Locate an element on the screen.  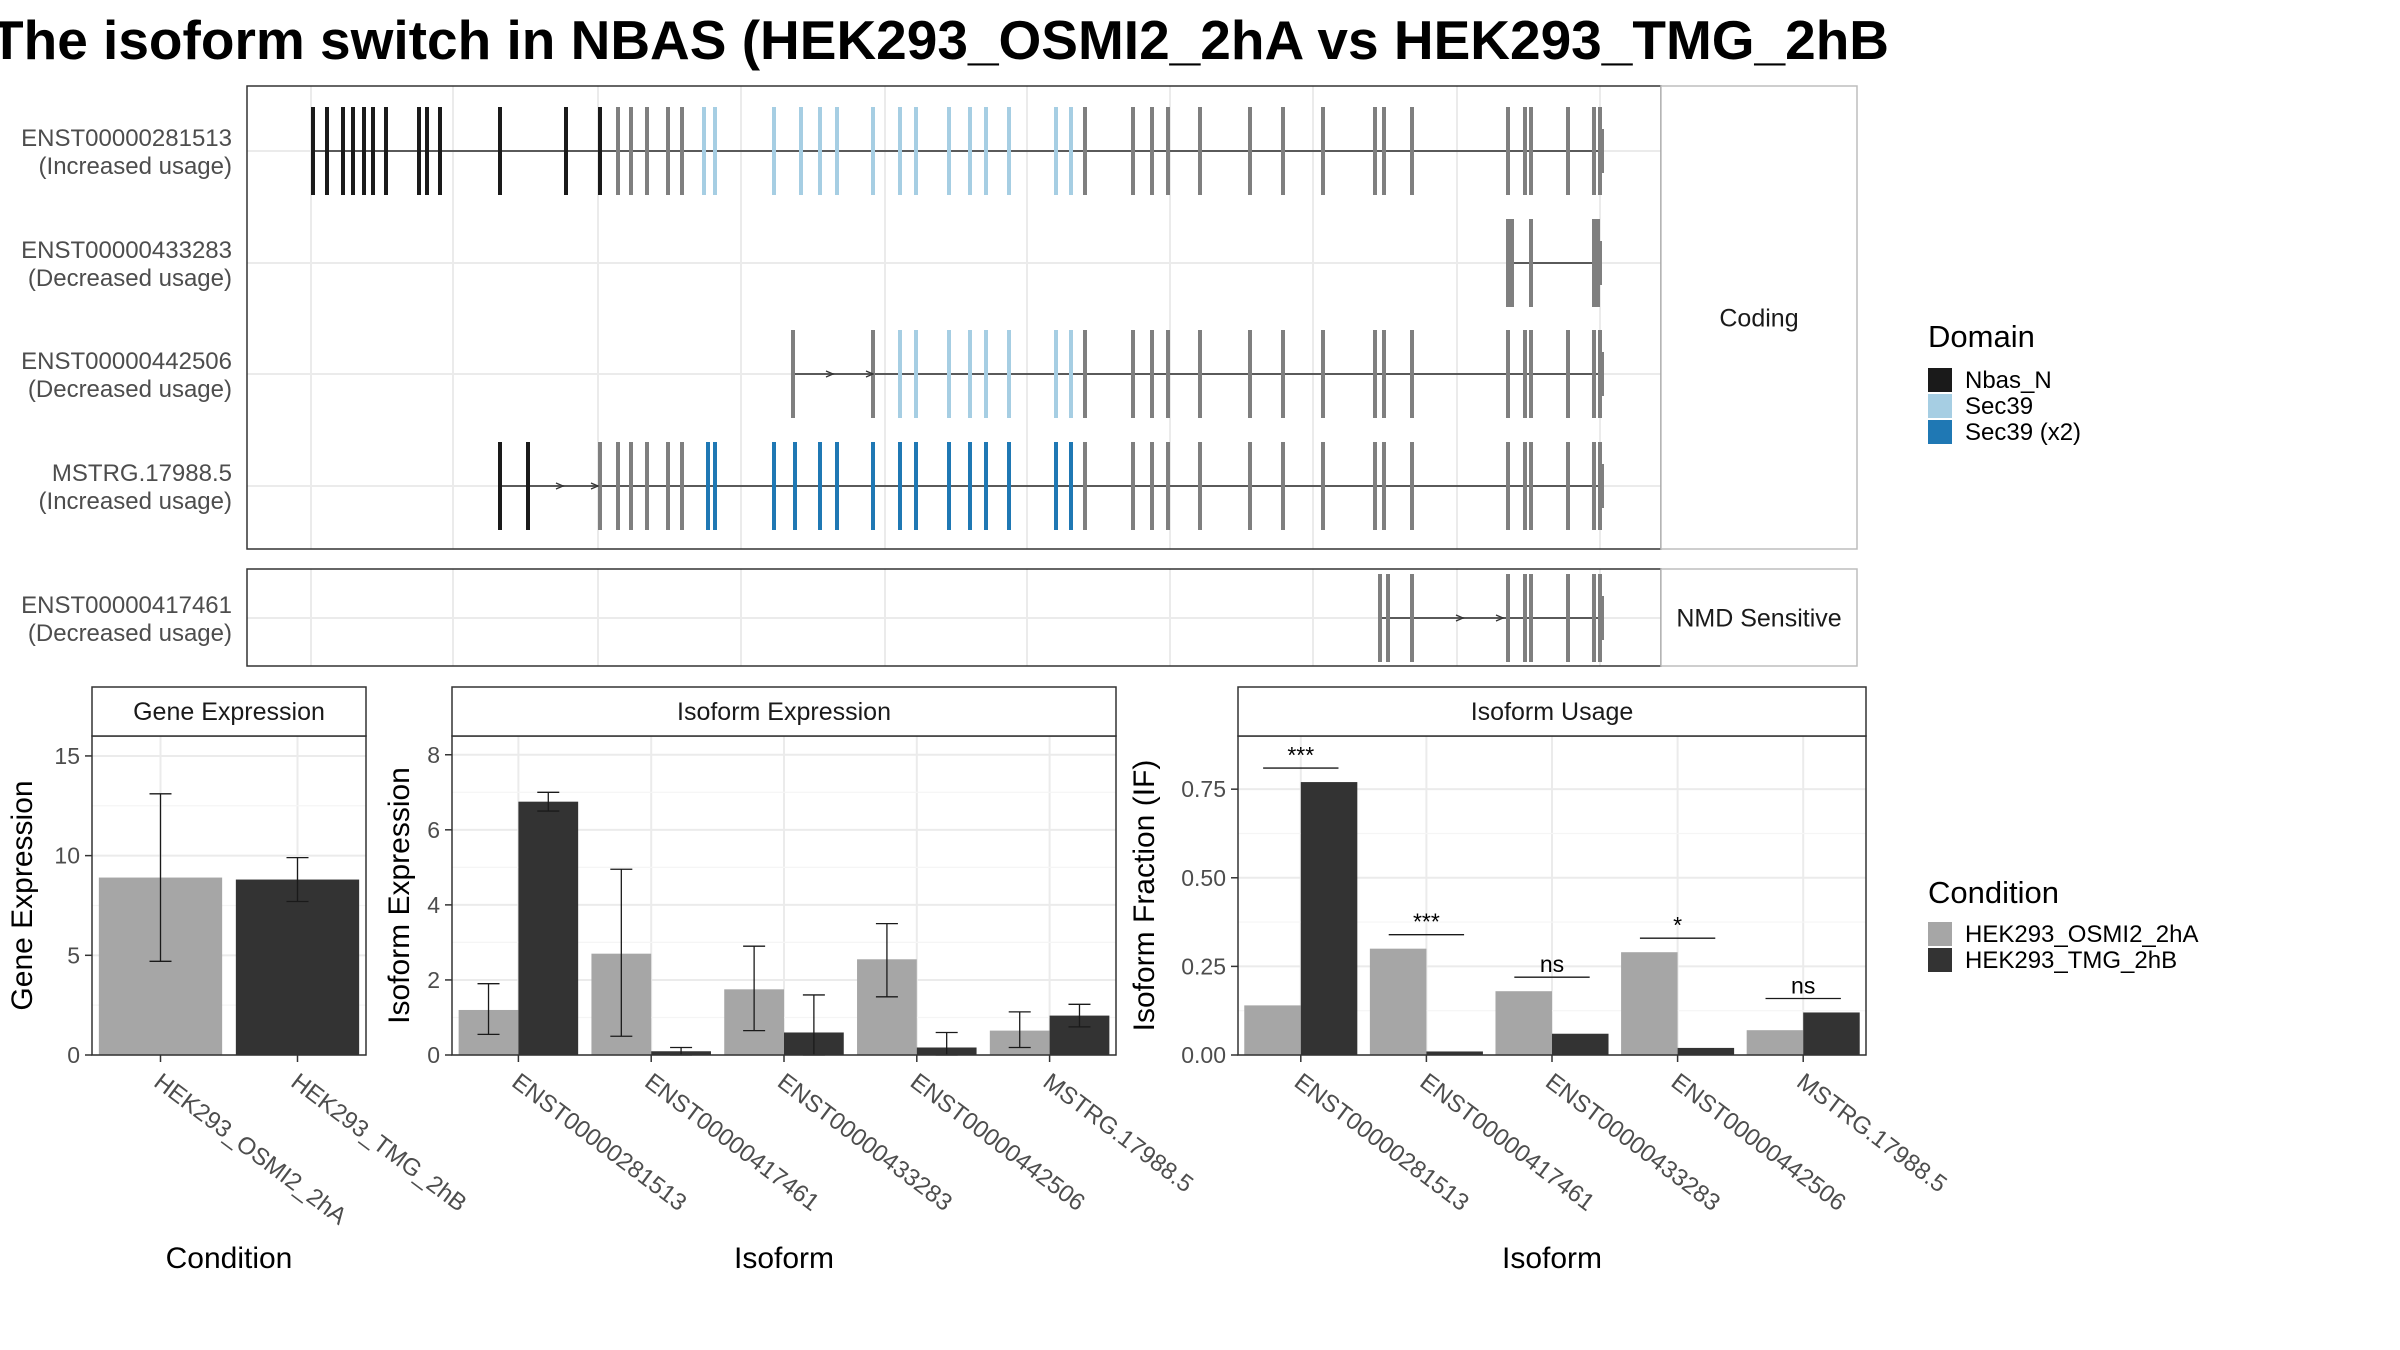
y-axis-title: Isoform Fraction (IF) is located at coordinates (1144, 896).